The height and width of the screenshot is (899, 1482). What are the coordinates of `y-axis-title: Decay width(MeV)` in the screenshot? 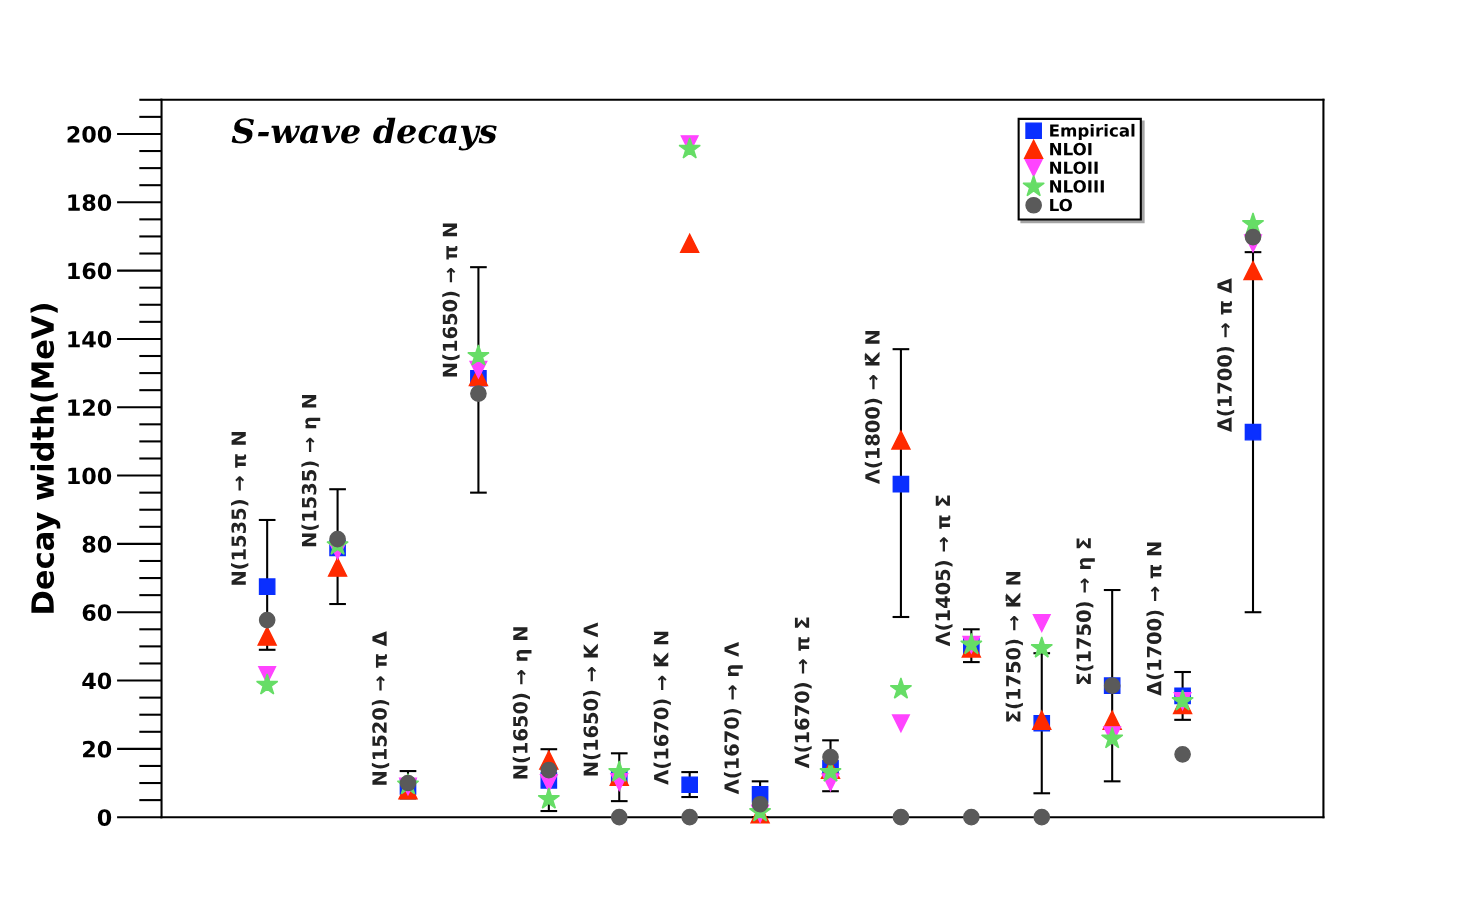 It's located at (45, 458).